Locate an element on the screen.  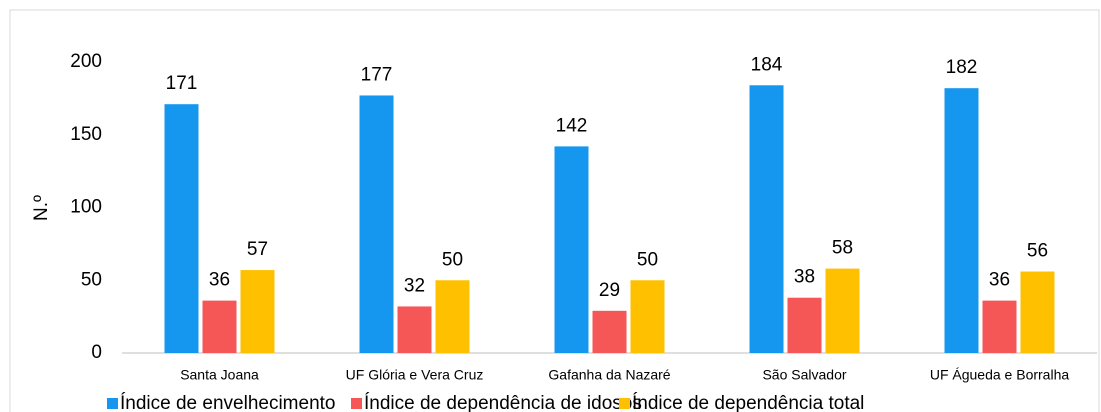
data-label: 182 is located at coordinates (962, 67).